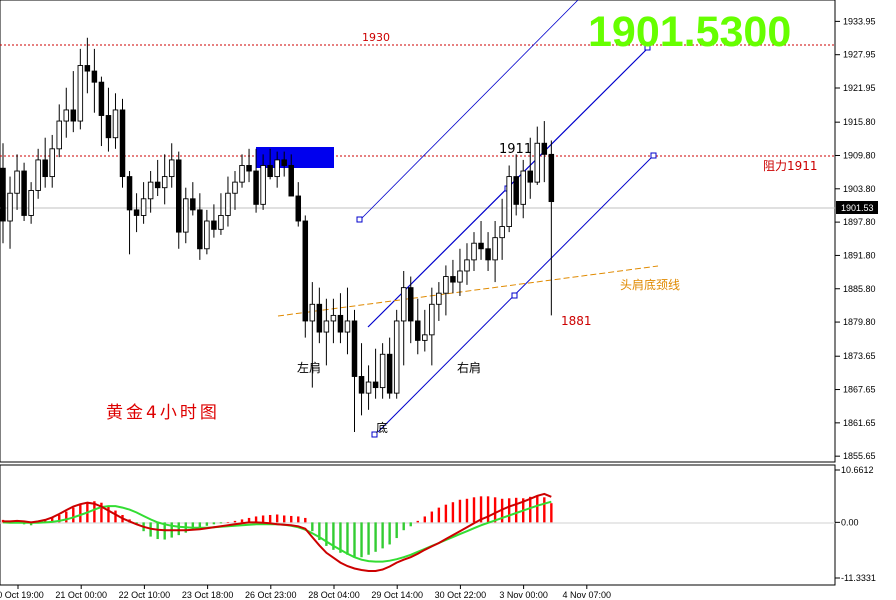 This screenshot has height=600, width=896. I want to click on price-tick-label: 1903.80, so click(859, 189).